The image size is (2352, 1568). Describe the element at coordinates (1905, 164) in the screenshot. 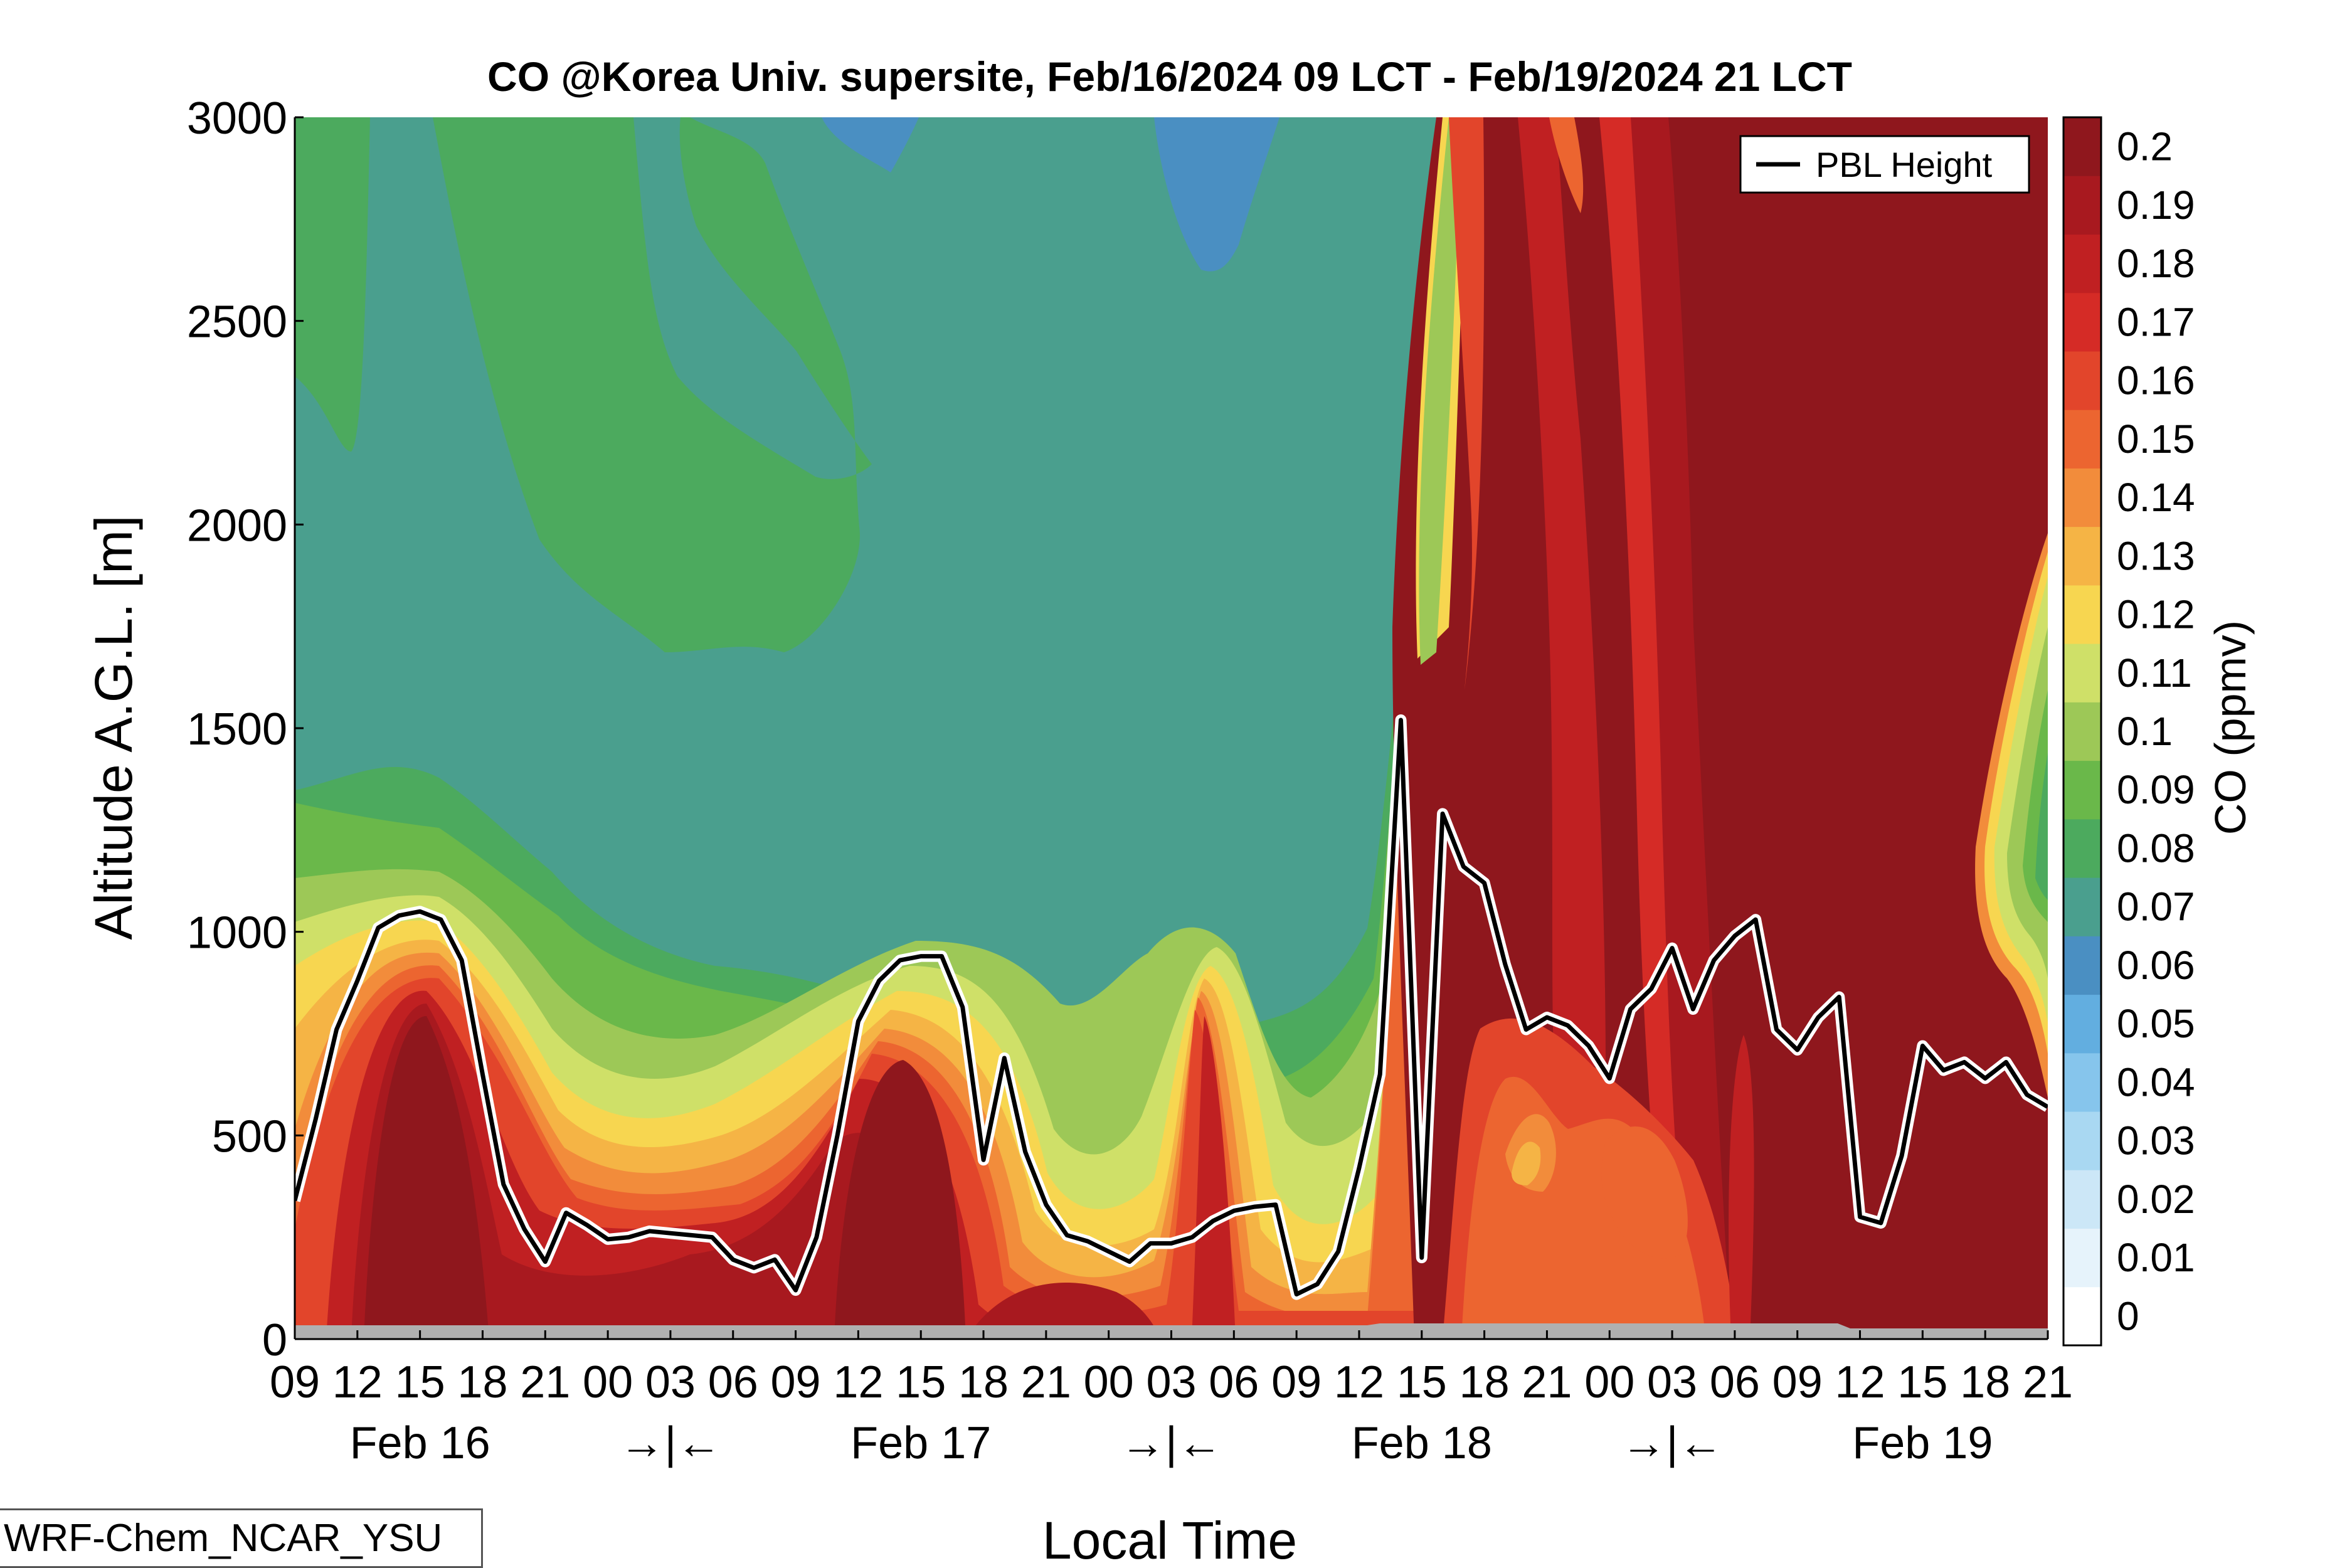

I see `legend-pbl-label: PBL Height` at that location.